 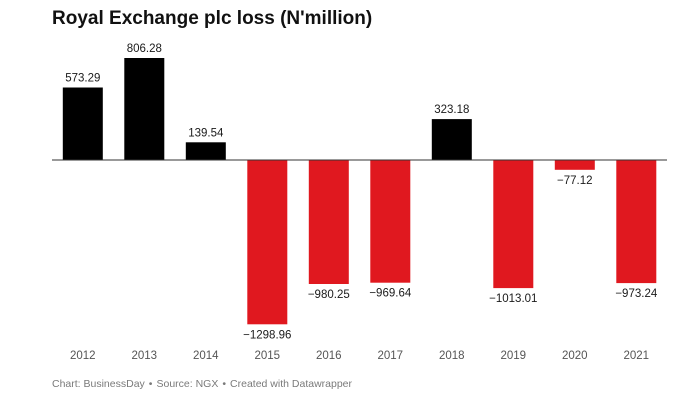 What do you see at coordinates (390, 221) in the screenshot?
I see `bar-2017` at bounding box center [390, 221].